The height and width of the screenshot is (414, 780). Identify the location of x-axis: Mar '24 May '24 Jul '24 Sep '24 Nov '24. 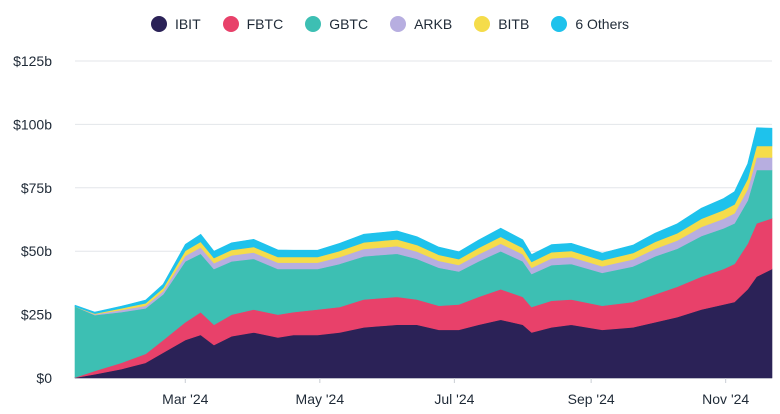
(455, 392).